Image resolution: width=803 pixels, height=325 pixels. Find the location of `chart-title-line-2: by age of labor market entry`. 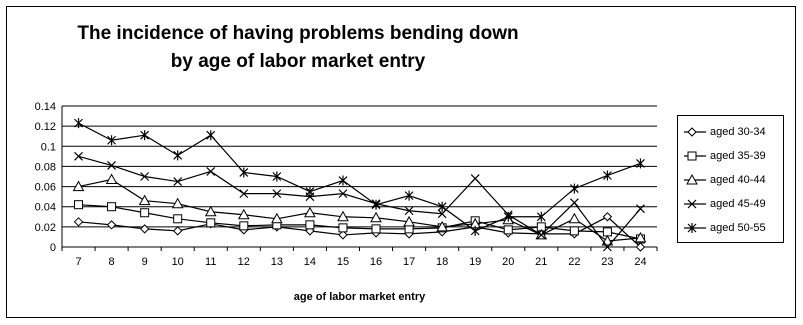

chart-title-line-2: by age of labor market entry is located at coordinates (298, 61).